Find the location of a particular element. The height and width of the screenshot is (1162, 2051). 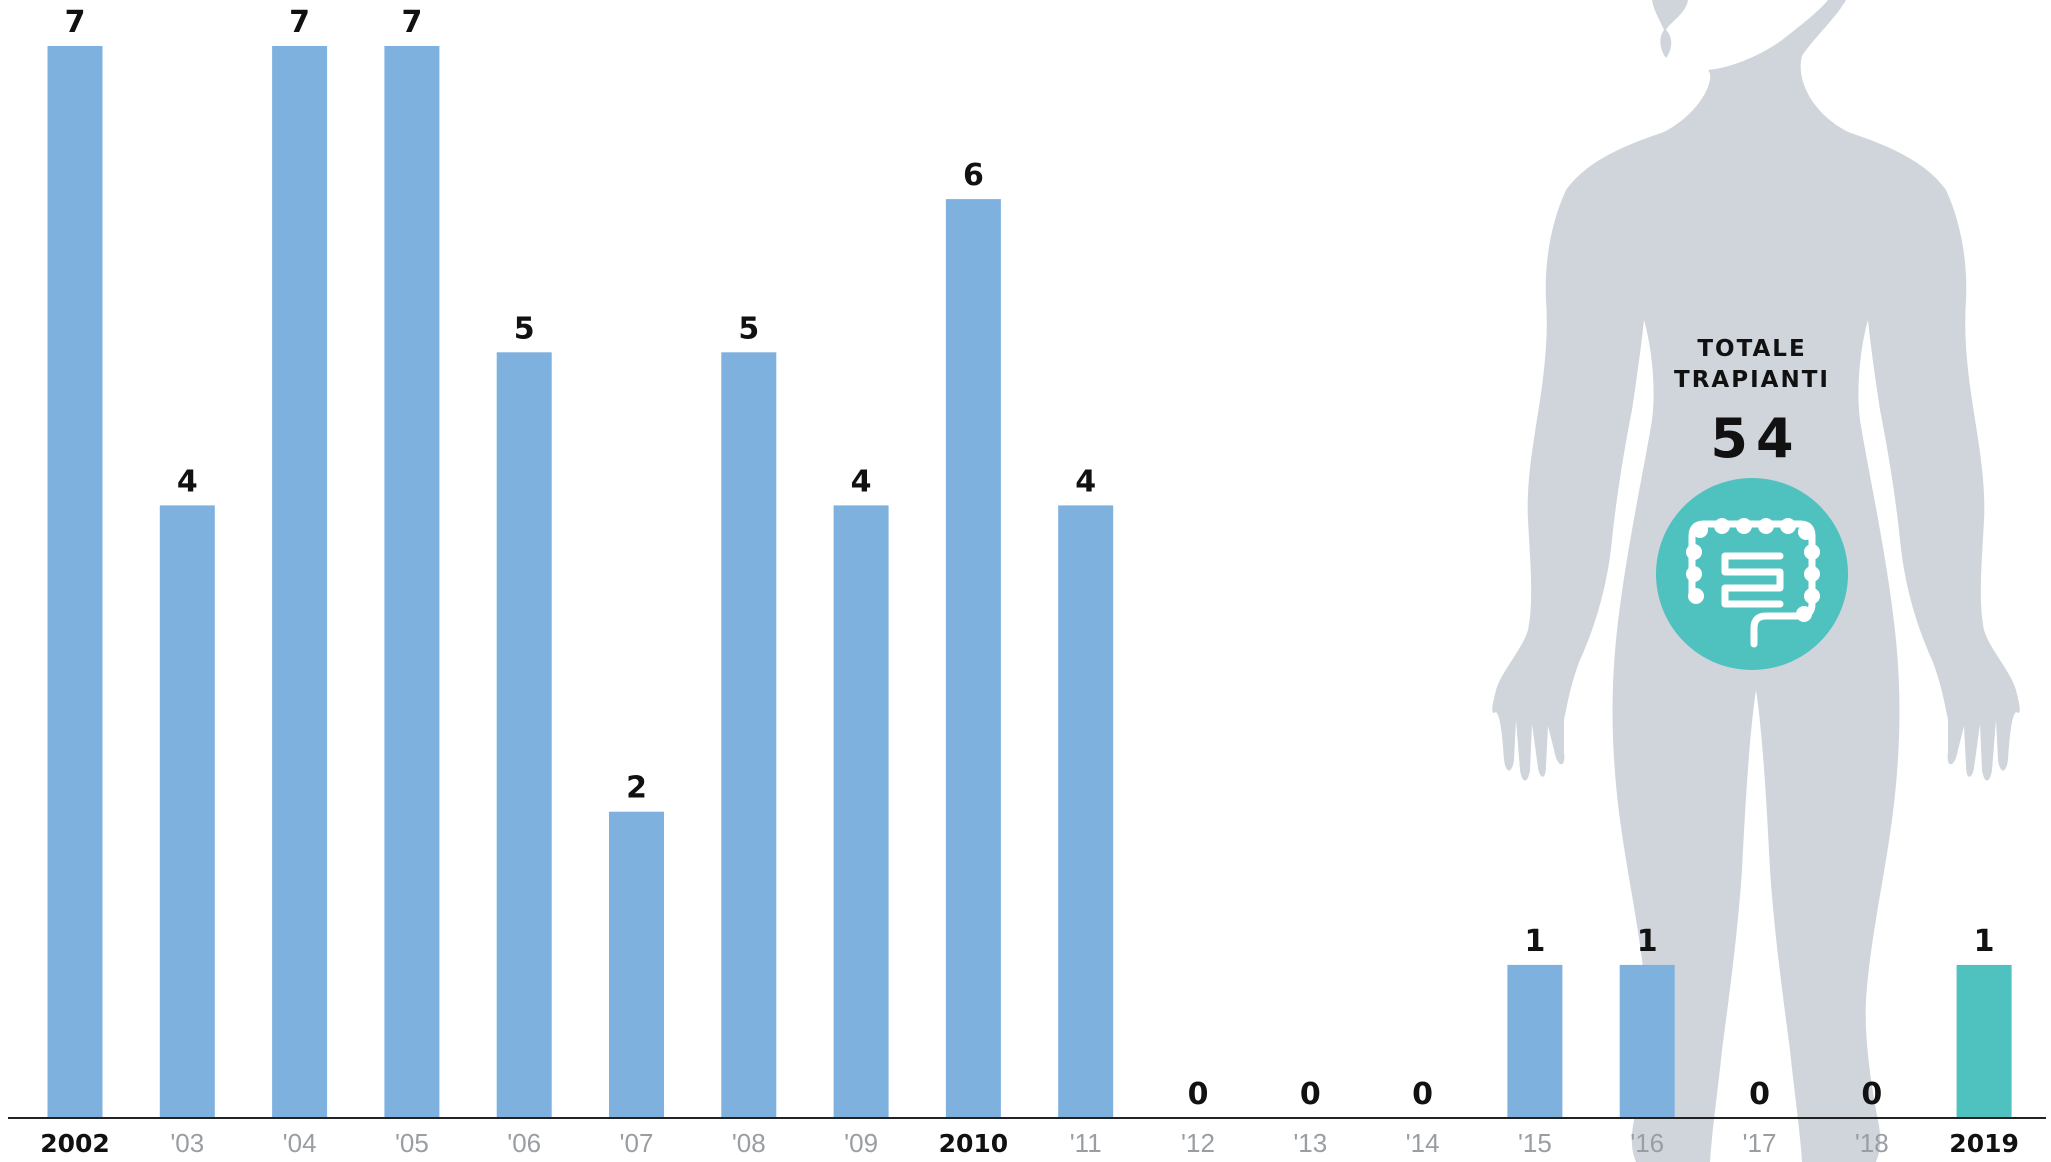

tick-label-15: '15 is located at coordinates (1535, 1143).